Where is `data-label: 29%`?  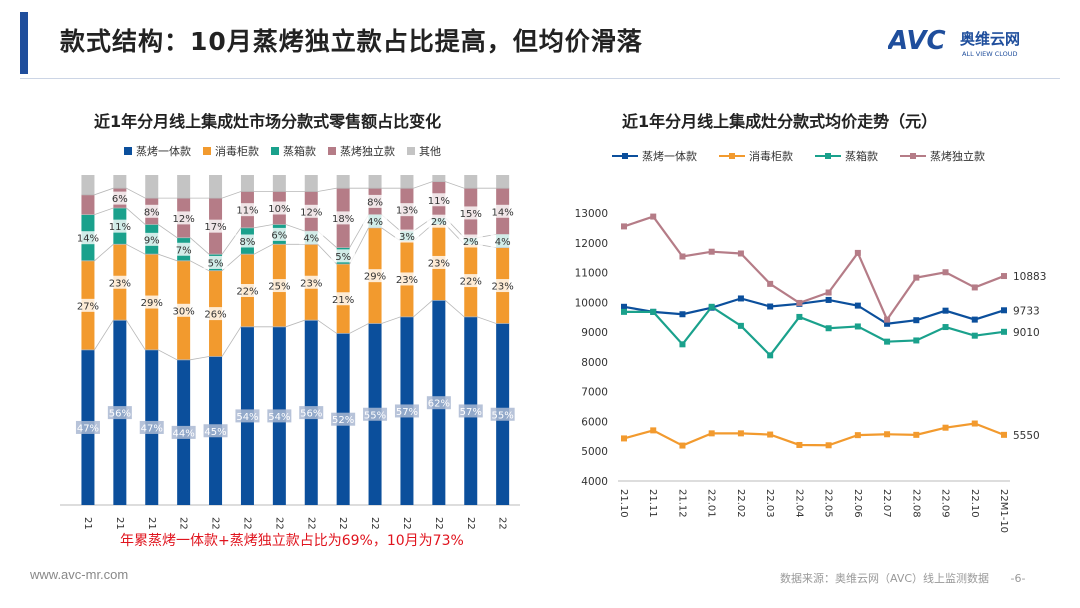 data-label: 29% is located at coordinates (152, 303).